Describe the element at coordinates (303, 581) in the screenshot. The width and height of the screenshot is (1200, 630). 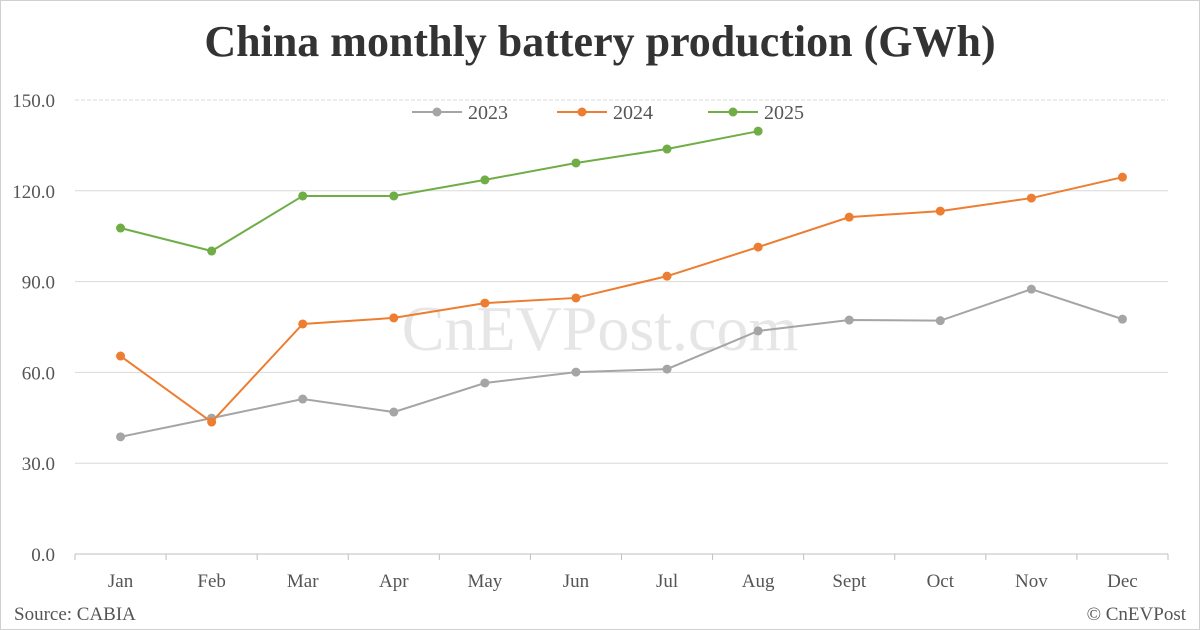
I see `x-tick-label: Mar` at that location.